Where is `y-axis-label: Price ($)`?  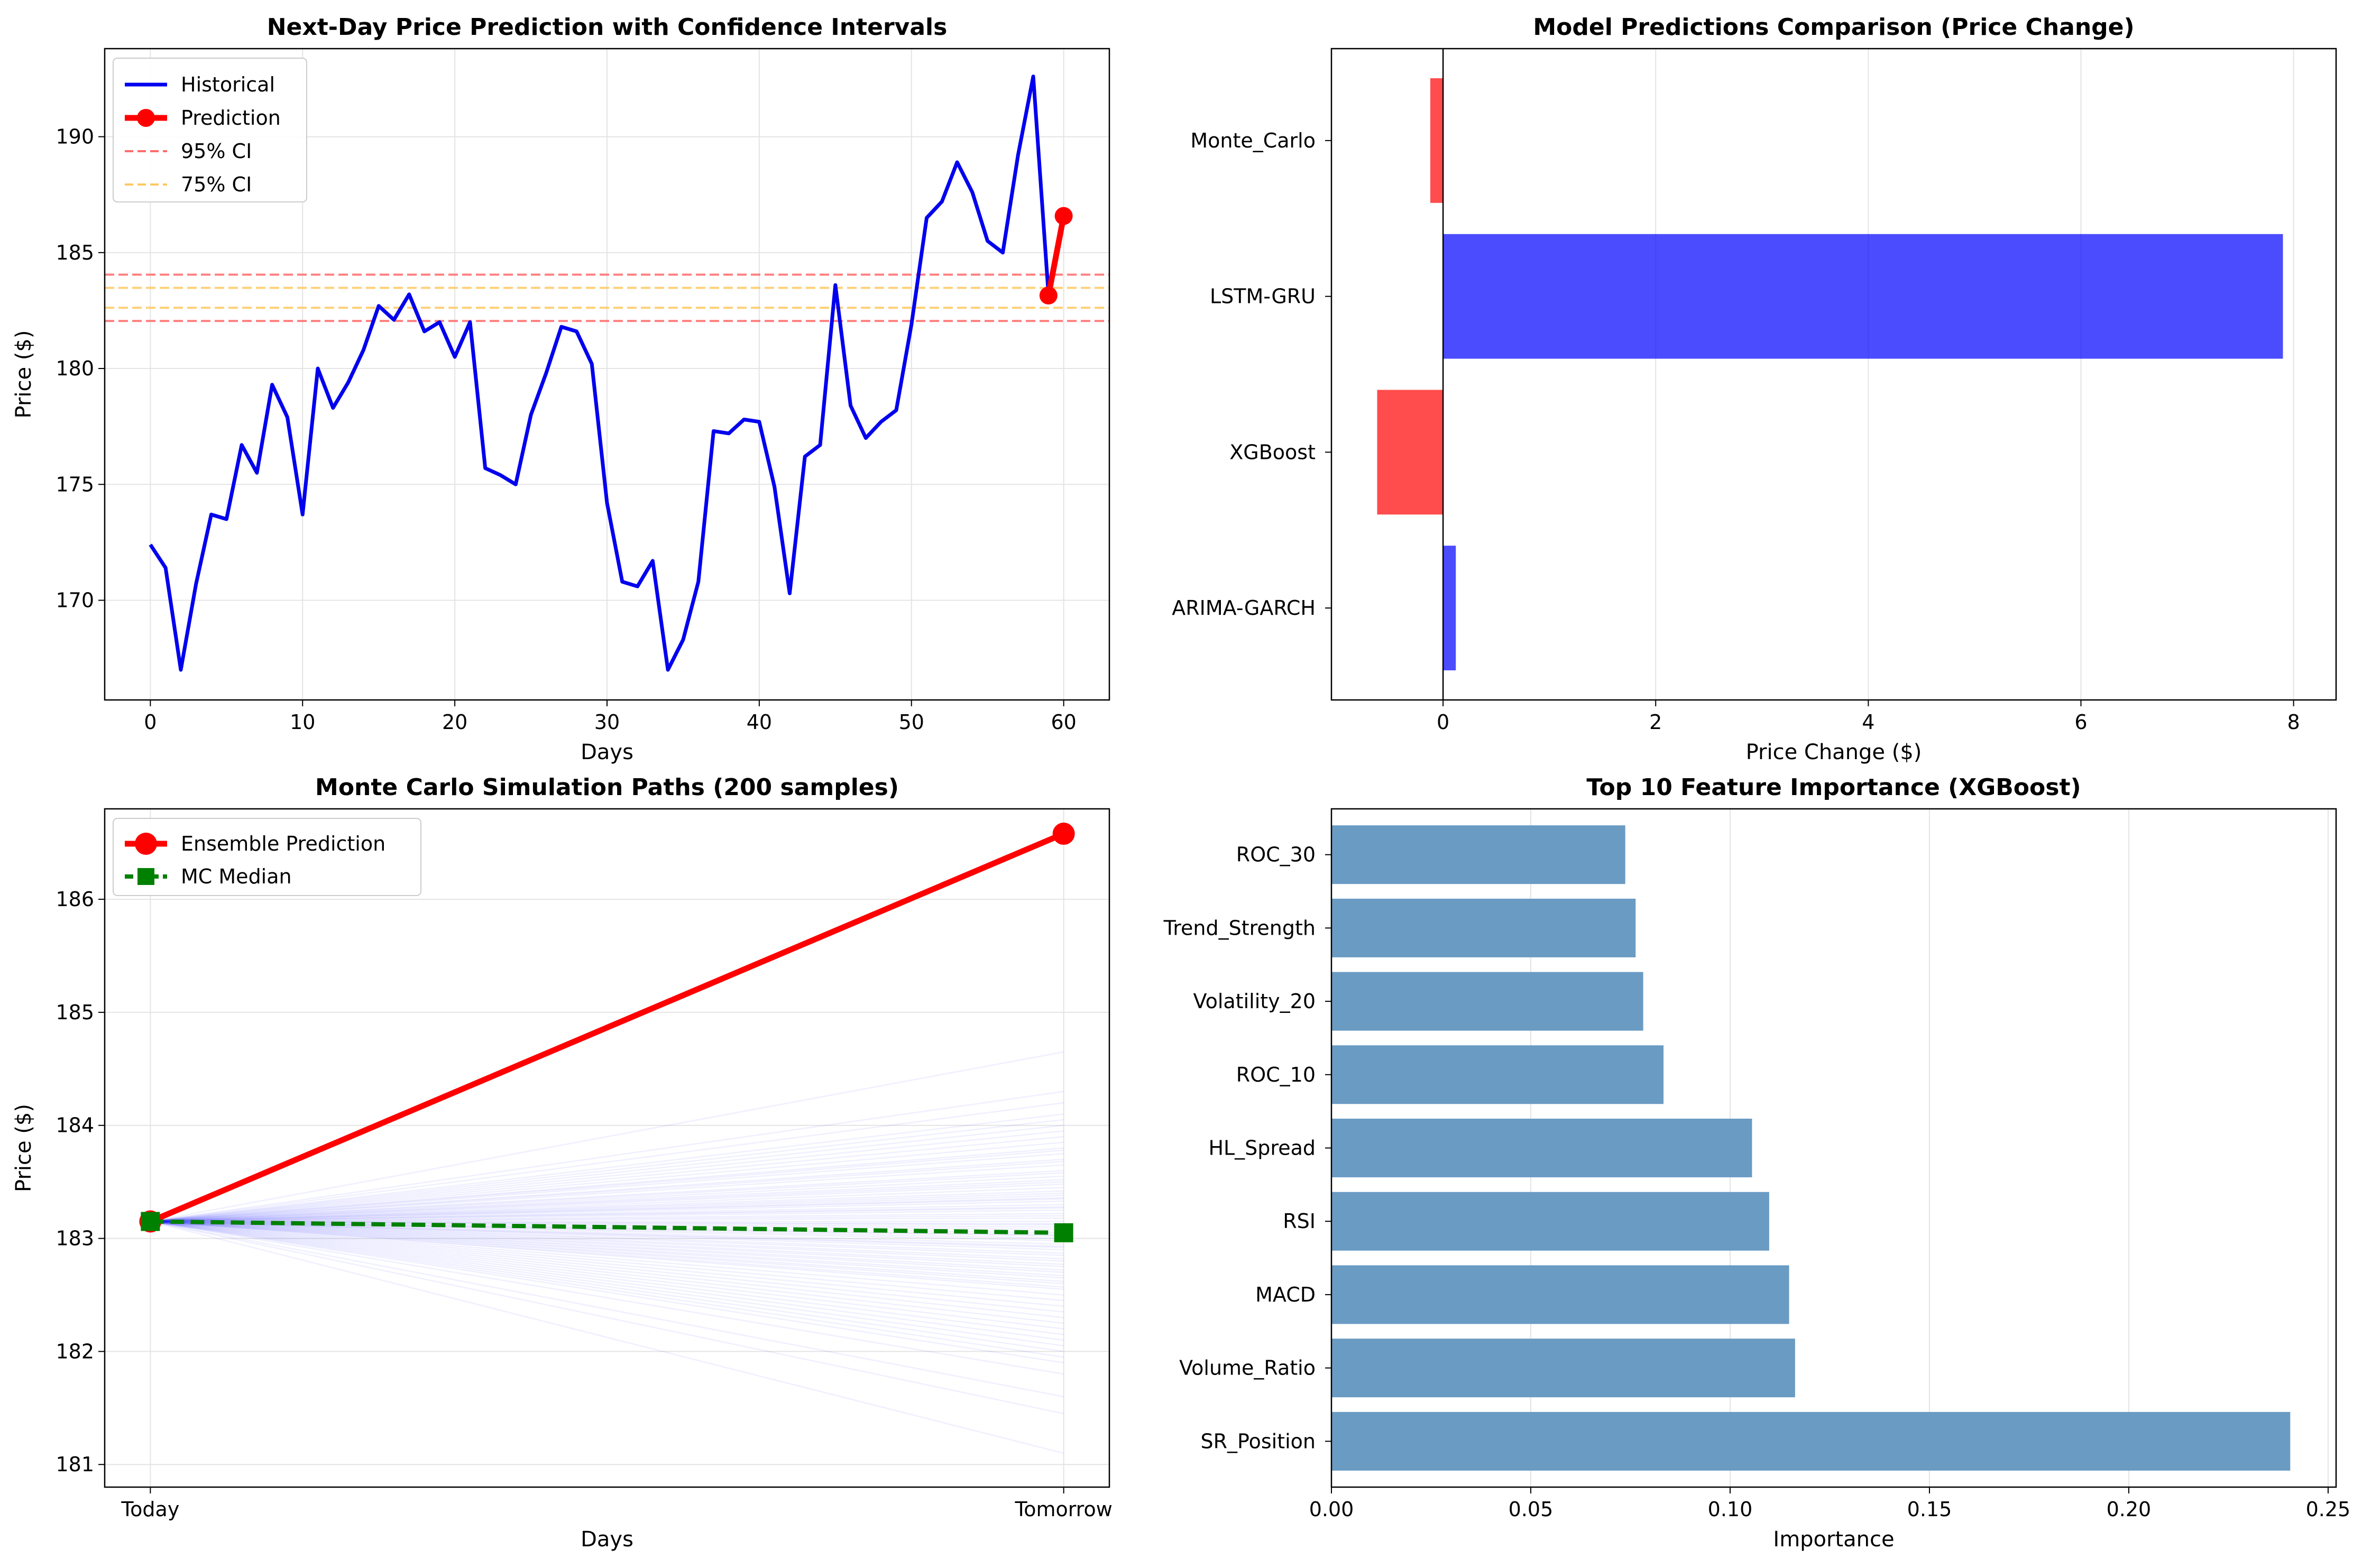
y-axis-label: Price ($) is located at coordinates (24, 374).